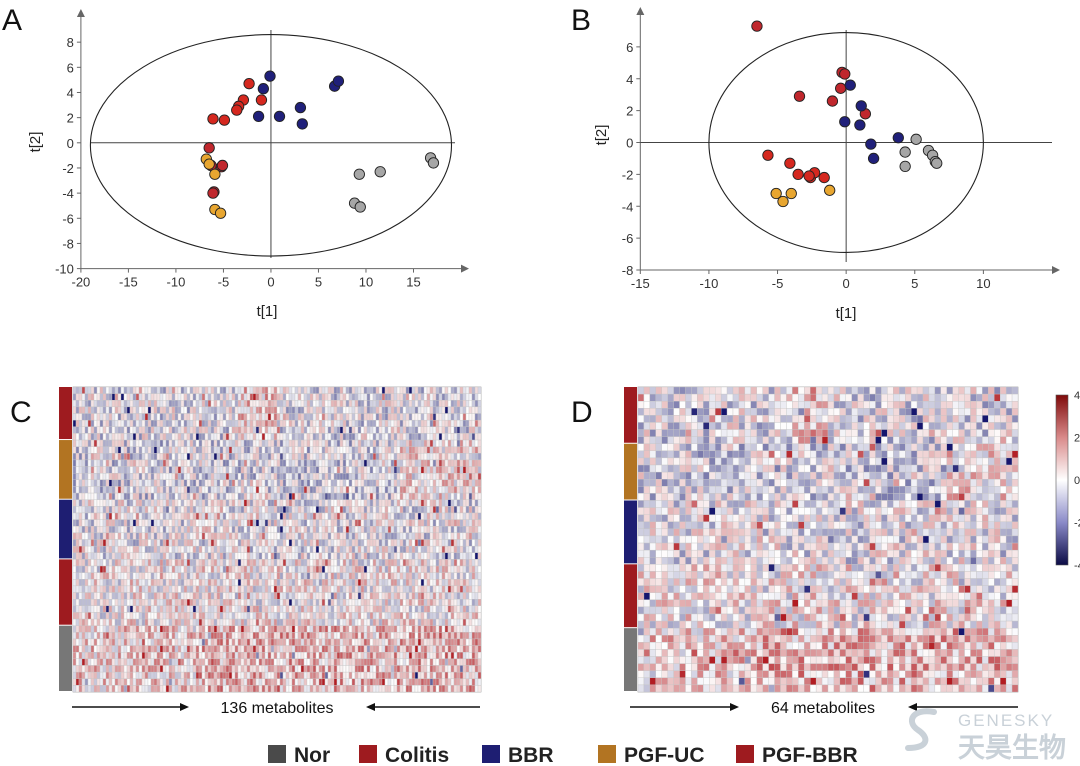 The height and width of the screenshot is (766, 1080). Describe the element at coordinates (757, 26) in the screenshot. I see `scatter-b-point-colitis` at that location.